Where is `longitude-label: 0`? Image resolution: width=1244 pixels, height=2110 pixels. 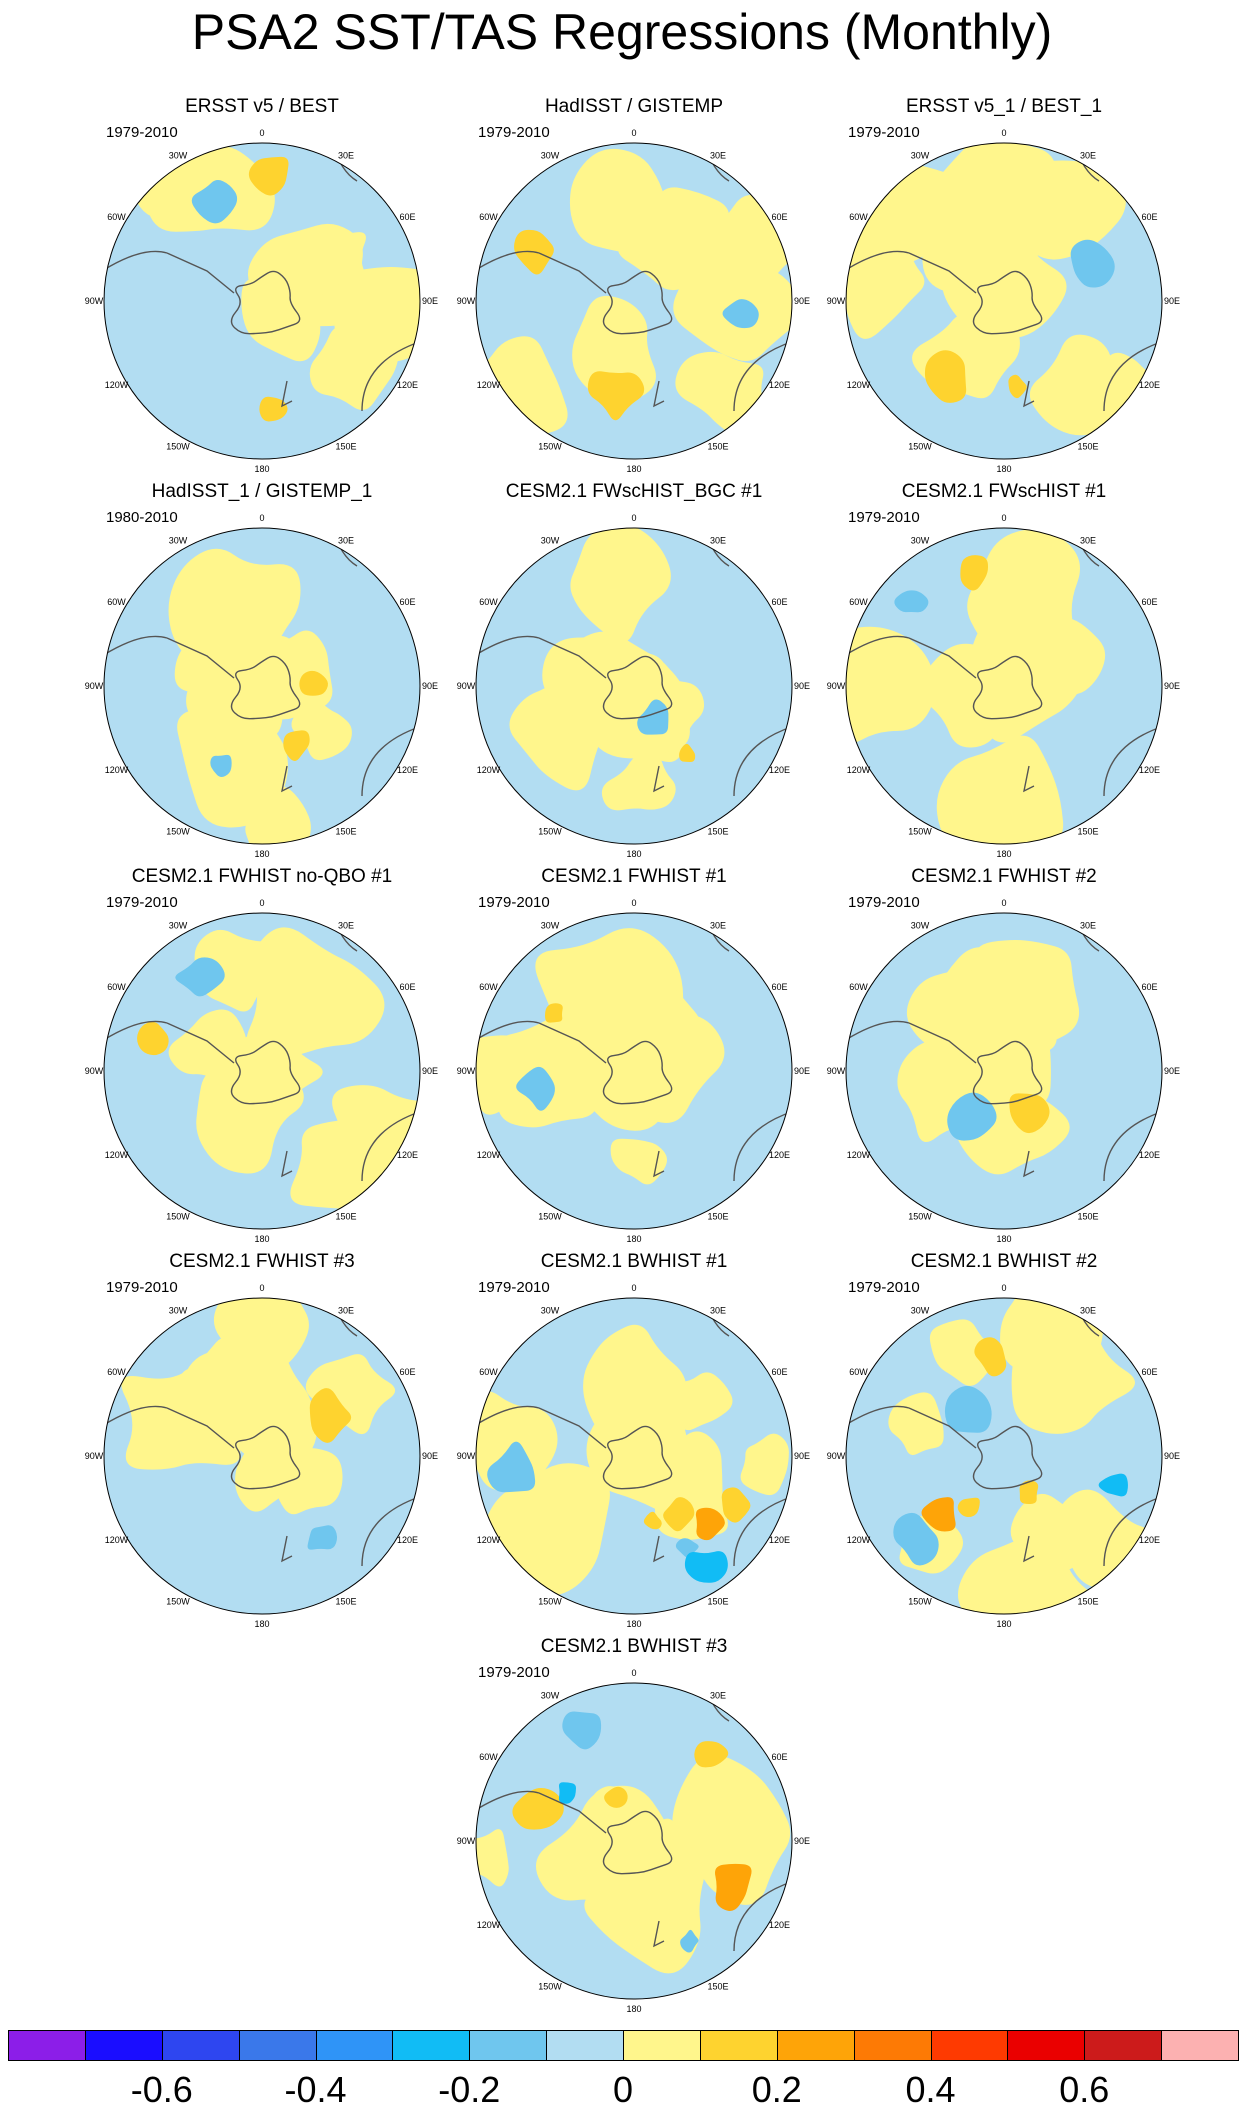 longitude-label: 0 is located at coordinates (633, 1288).